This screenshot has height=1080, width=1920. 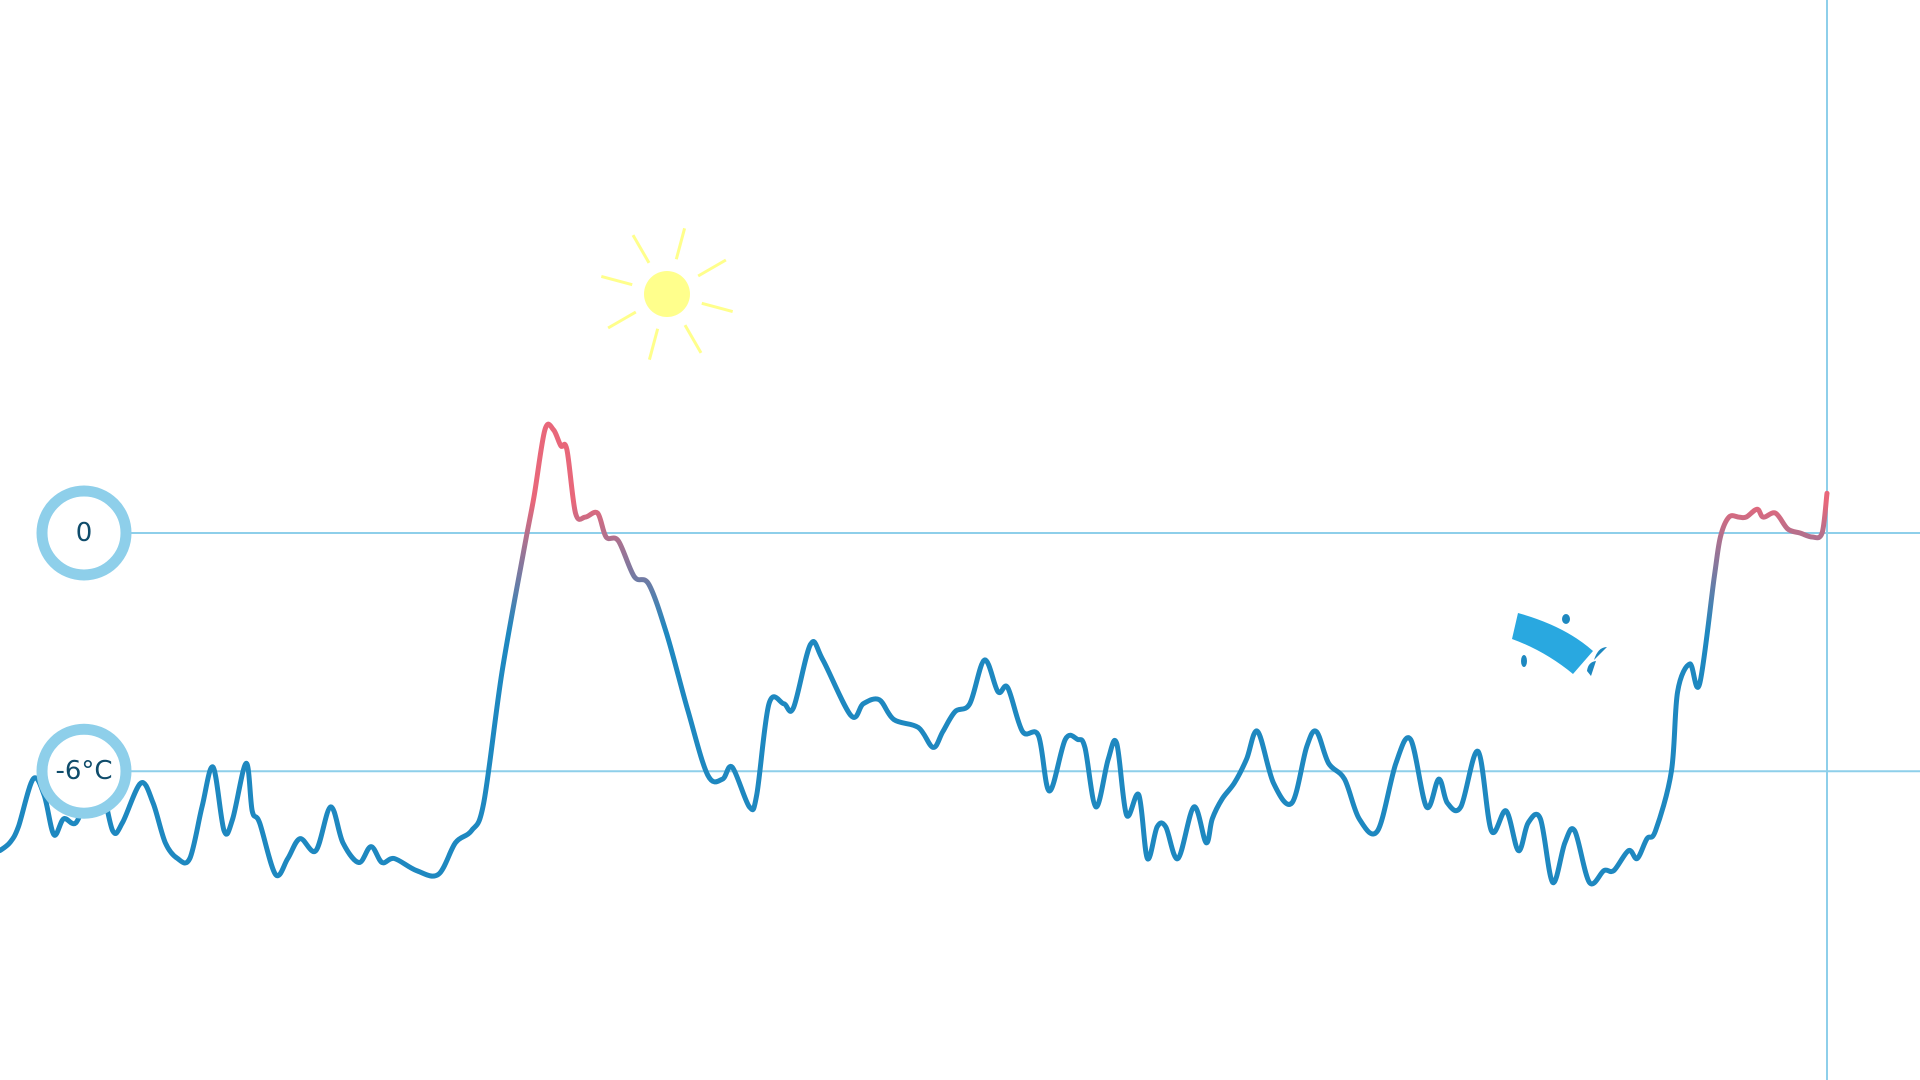 I want to click on sun-icon, so click(x=667, y=294).